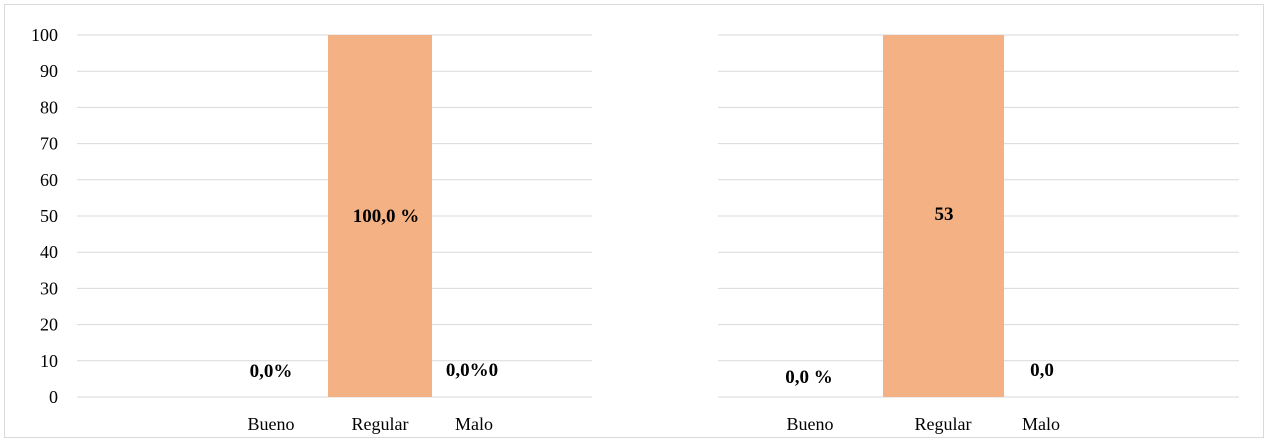 Image resolution: width=1270 pixels, height=439 pixels. I want to click on y-tick-label: 10, so click(49, 361).